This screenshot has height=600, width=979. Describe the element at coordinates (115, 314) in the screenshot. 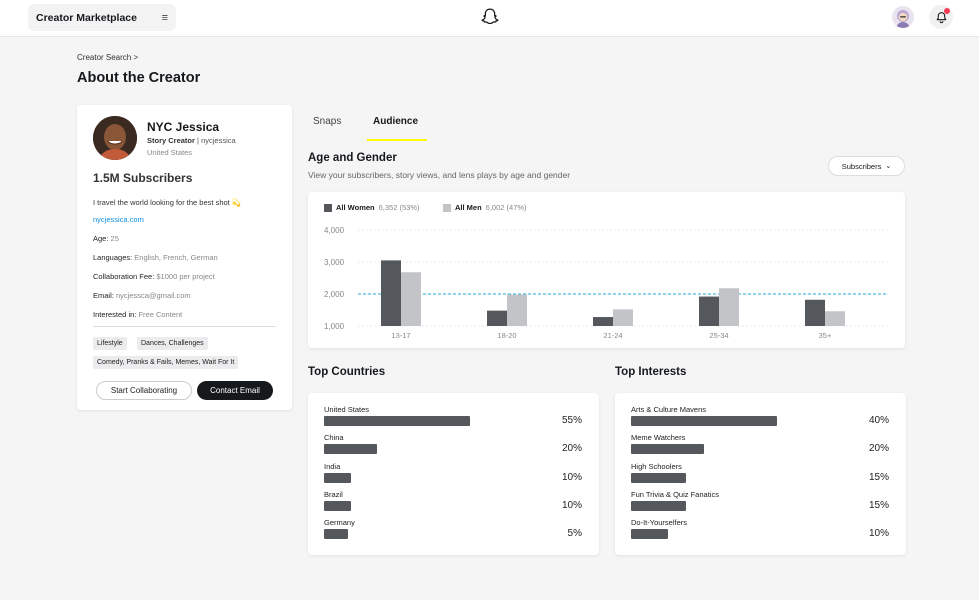

I see `interested-label: Interested in:` at that location.